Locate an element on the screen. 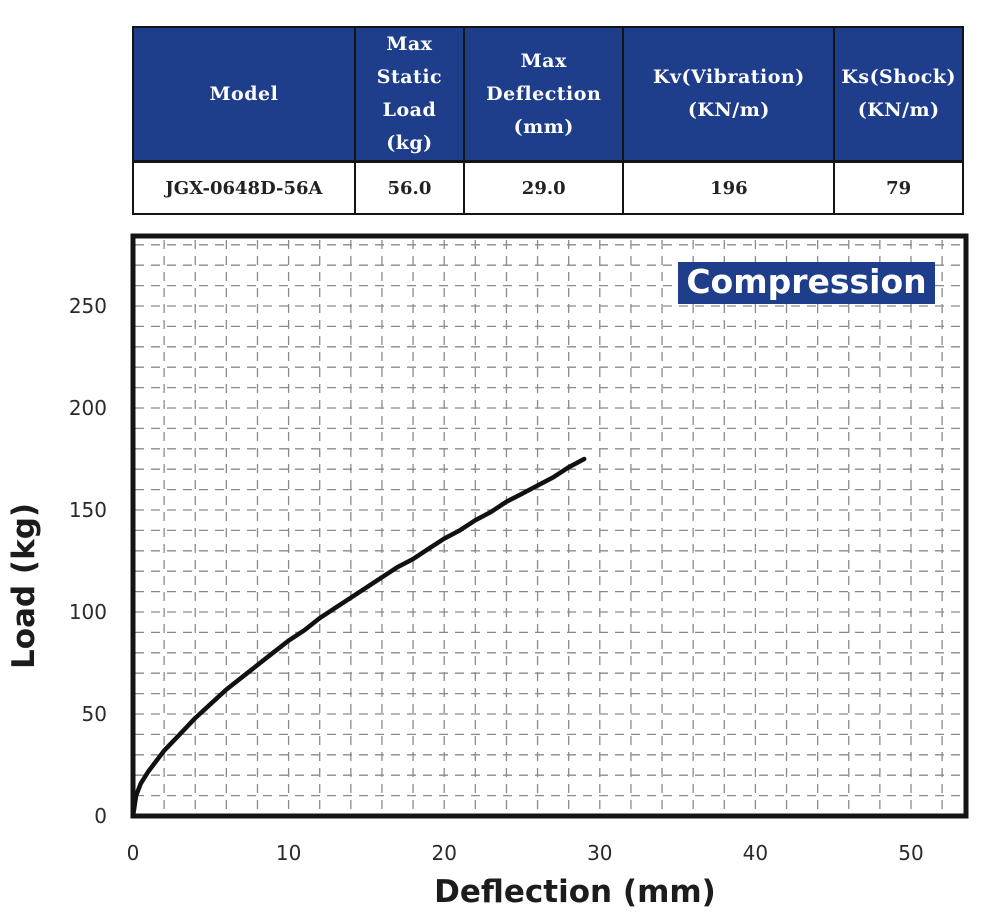  header-deflection-line3: (mm) is located at coordinates (543, 126).